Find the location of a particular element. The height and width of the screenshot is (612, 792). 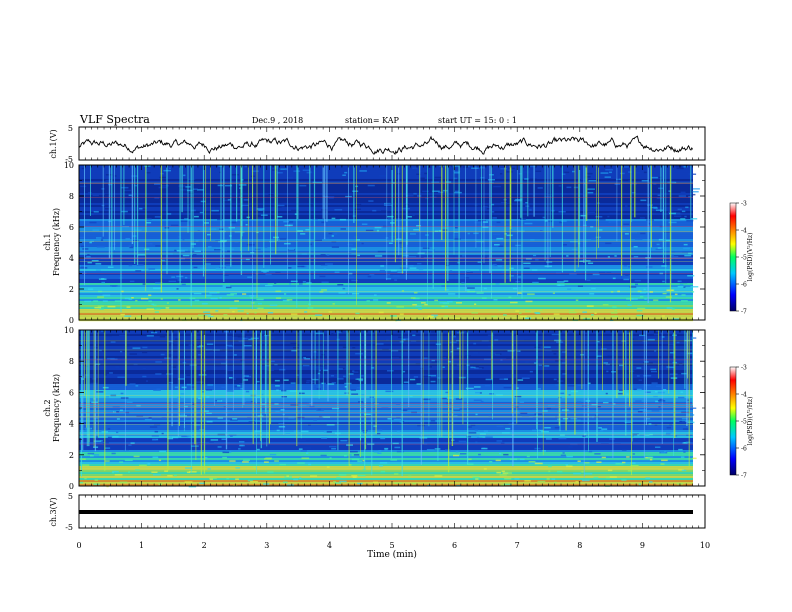

start-time-label: start UT = 15: 0 : 1 is located at coordinates (477, 120).